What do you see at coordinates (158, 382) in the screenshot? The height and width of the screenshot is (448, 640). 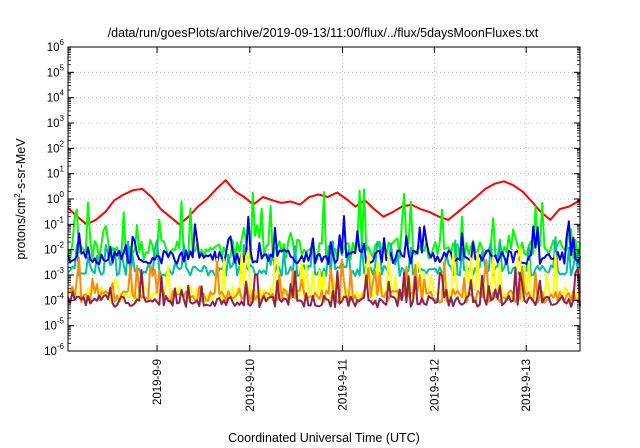 I see `x-tick-label: 2019-9-9` at bounding box center [158, 382].